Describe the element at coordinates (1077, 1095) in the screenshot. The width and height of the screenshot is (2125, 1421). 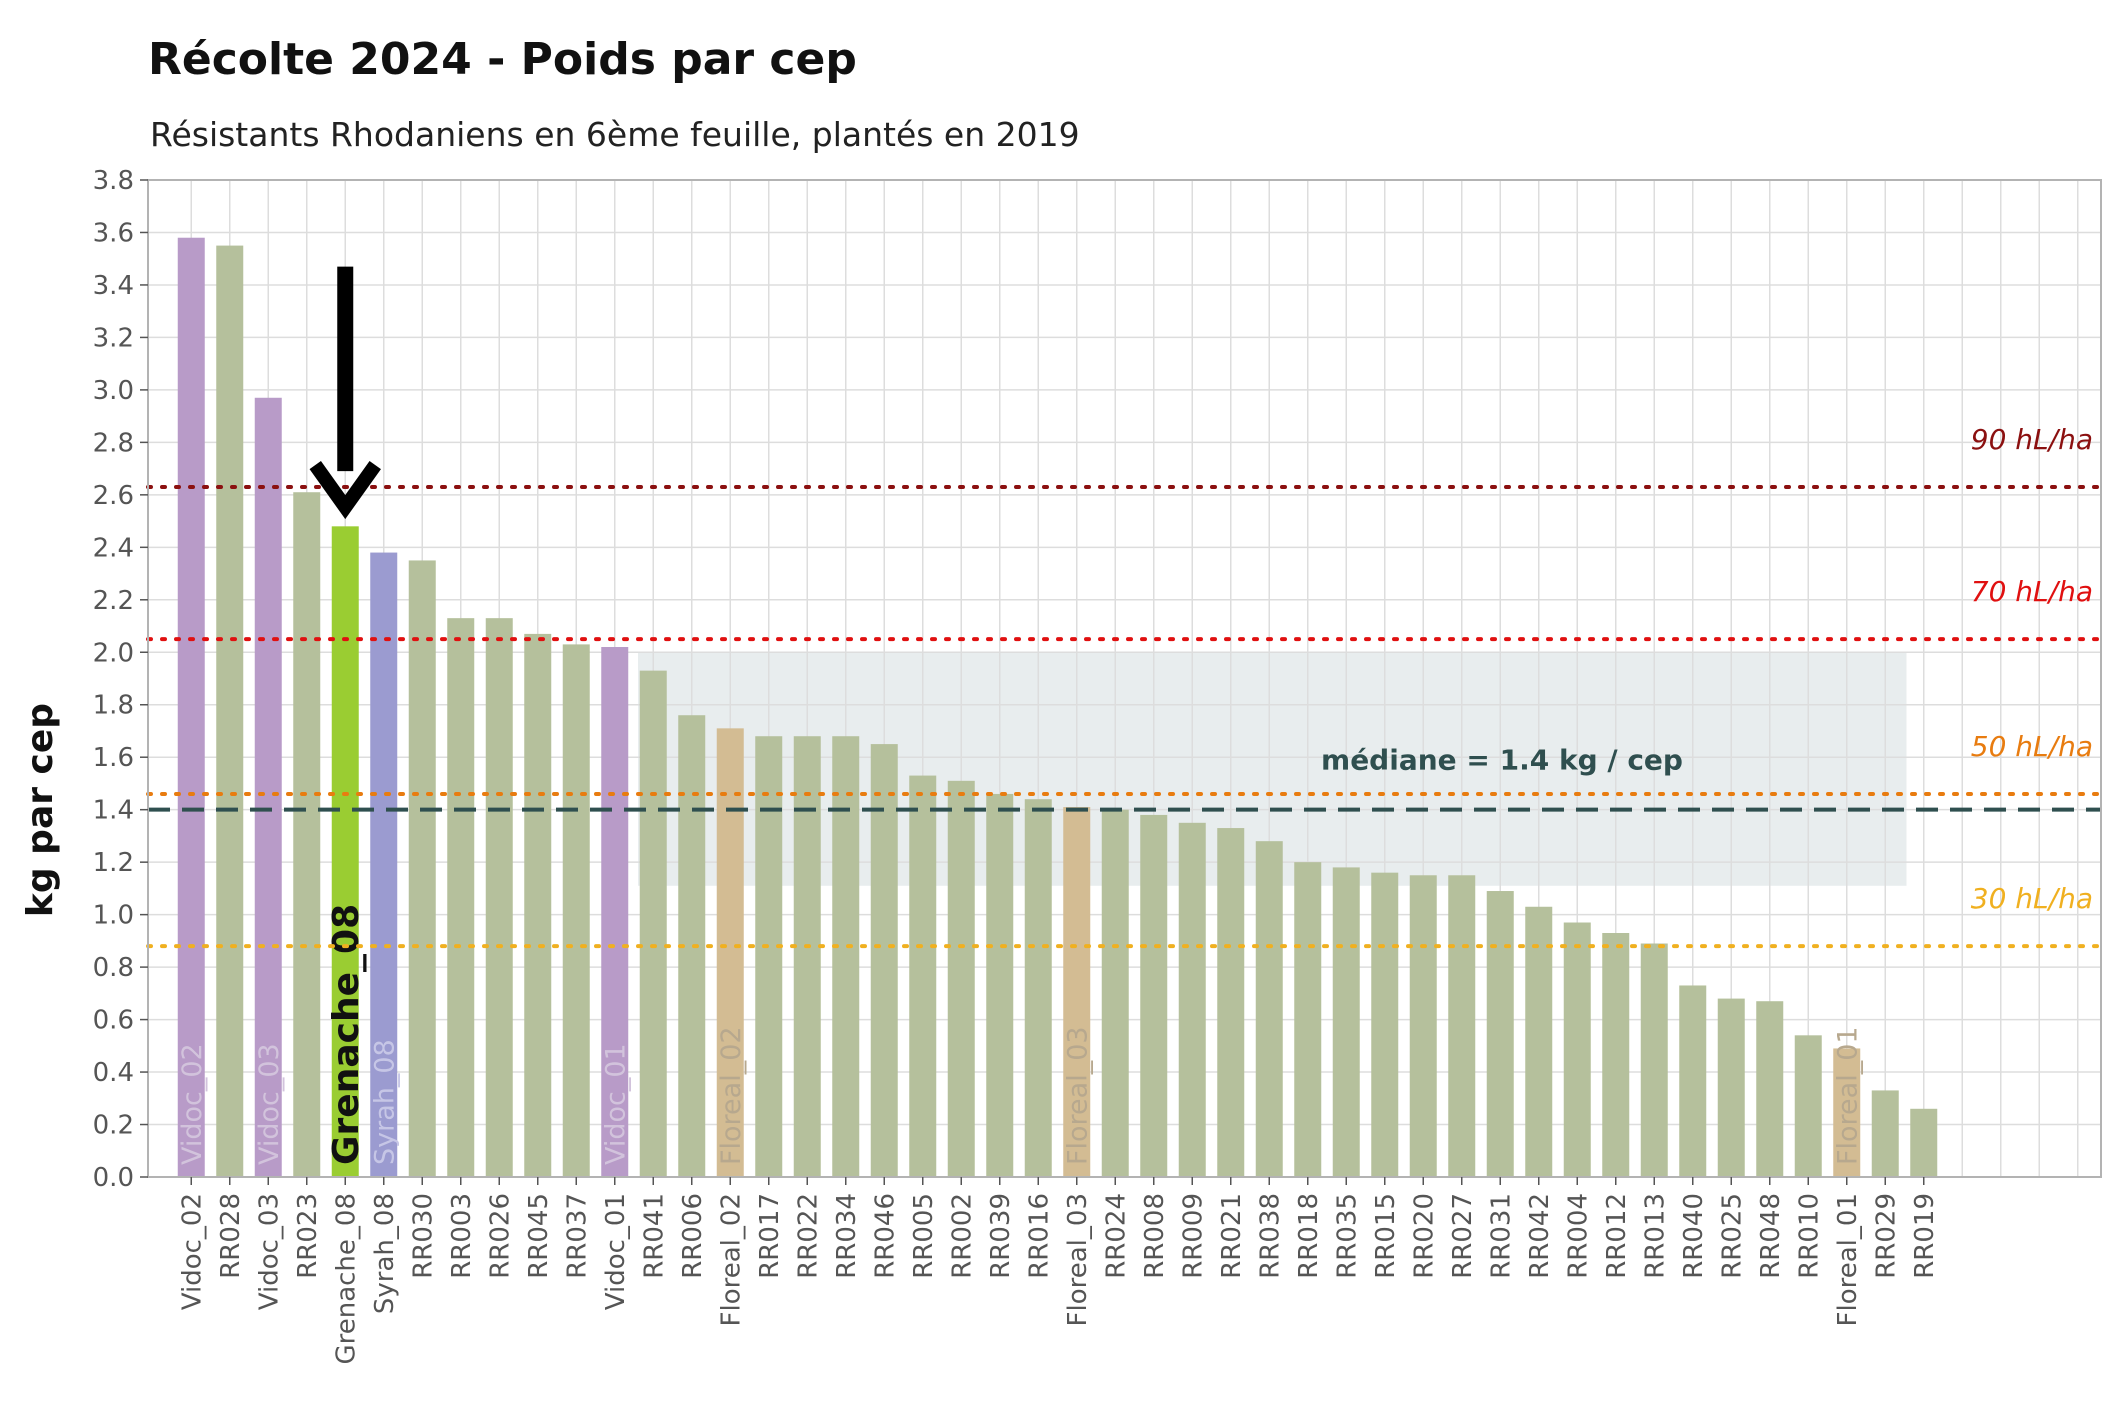
I see `in-bar-label: Floreal_03` at that location.